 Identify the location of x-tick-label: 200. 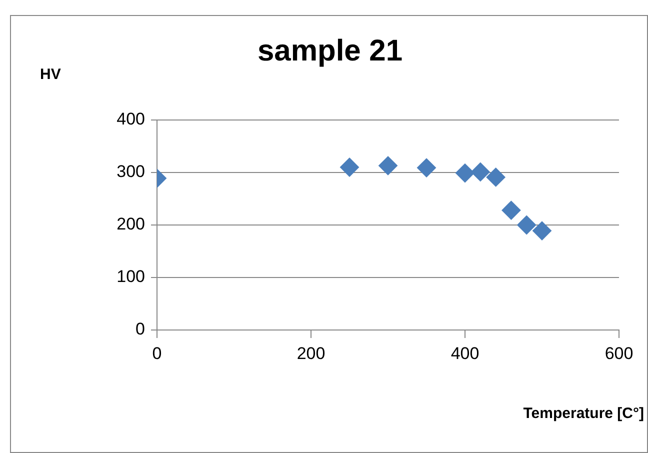
(311, 353).